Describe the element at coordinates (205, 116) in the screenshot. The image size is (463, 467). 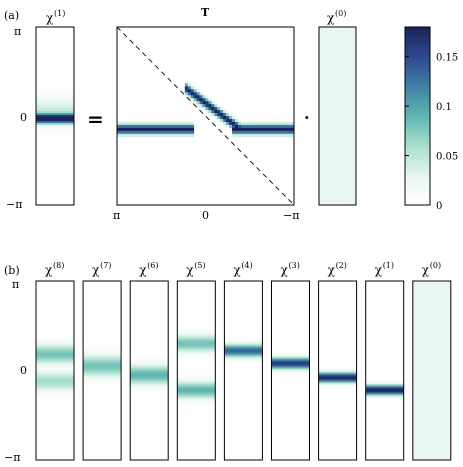
I see `t-diagonal` at that location.